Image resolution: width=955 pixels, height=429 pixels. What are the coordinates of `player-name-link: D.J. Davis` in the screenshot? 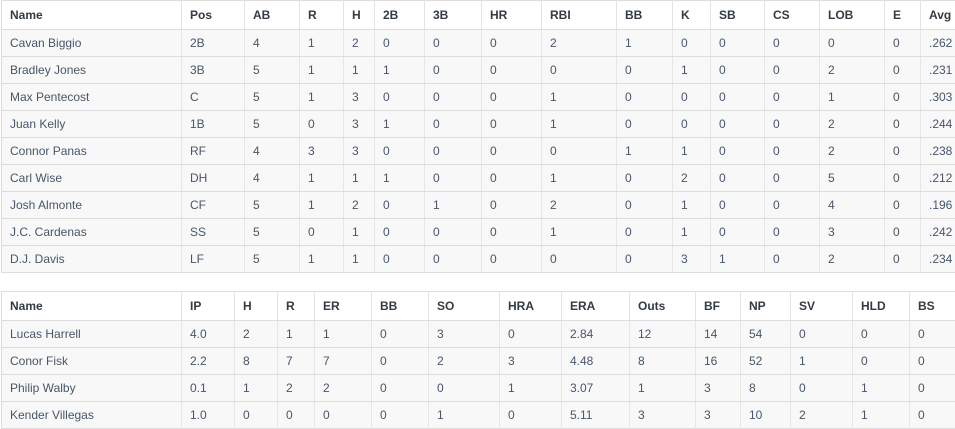 It's located at (92, 259).